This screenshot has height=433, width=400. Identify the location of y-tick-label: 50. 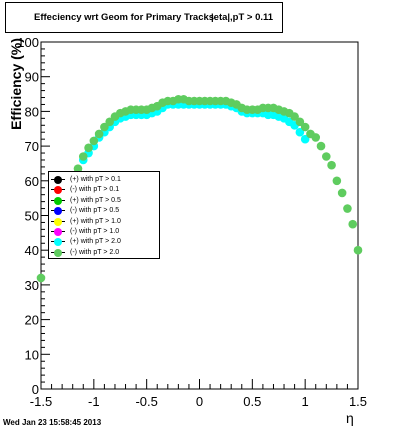
(32, 216).